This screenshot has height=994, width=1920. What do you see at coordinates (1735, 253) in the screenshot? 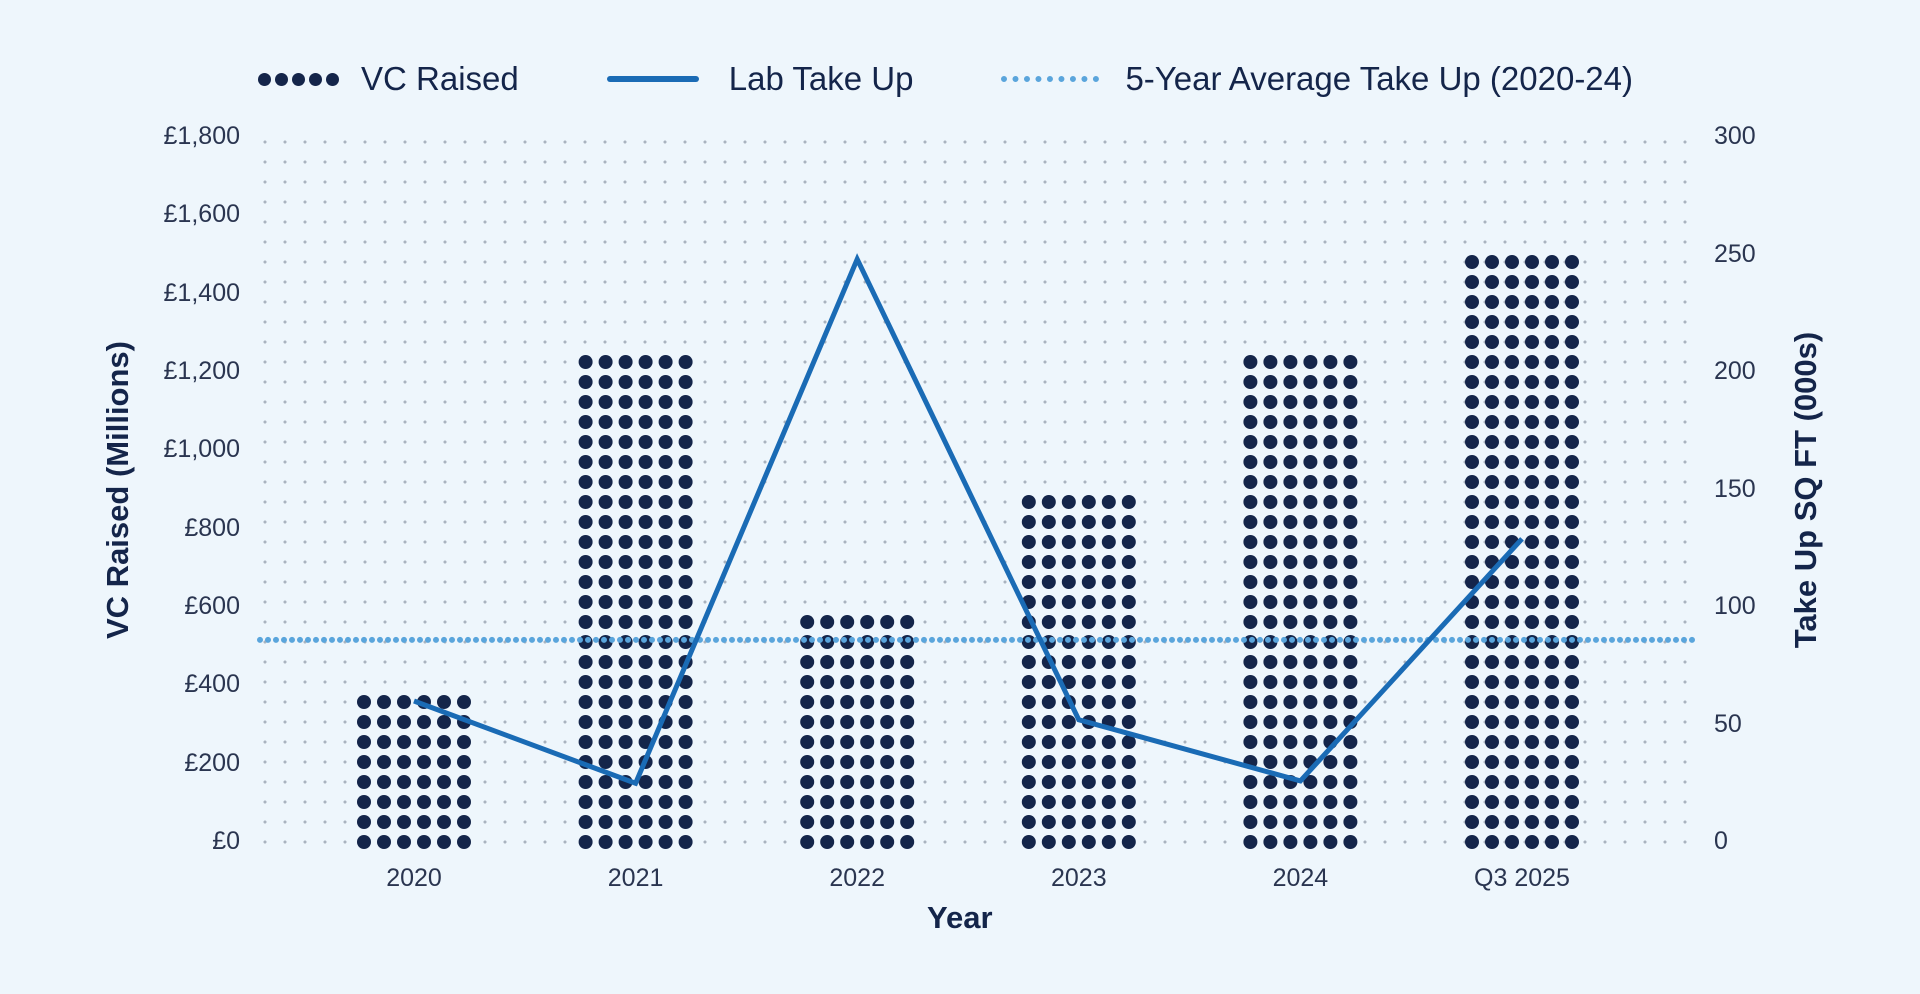
I see `y2-tick-label: 250` at bounding box center [1735, 253].